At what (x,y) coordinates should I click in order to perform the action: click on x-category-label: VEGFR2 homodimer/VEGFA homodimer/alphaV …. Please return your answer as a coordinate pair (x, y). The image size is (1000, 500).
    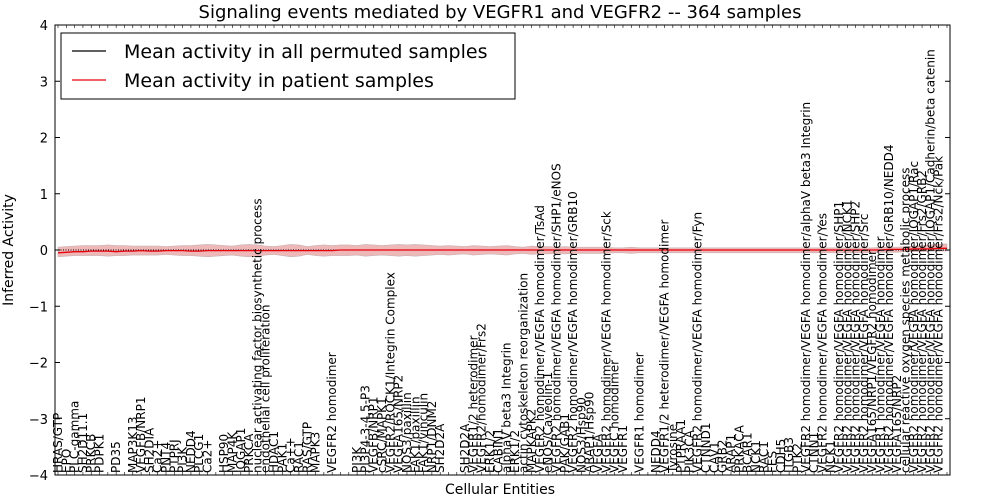
    Looking at the image, I should click on (806, 287).